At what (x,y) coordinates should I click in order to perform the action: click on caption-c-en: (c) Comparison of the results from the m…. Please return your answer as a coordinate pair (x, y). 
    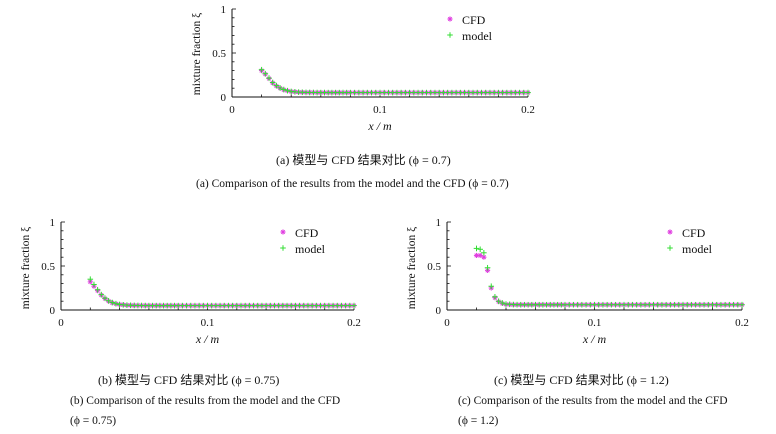
    Looking at the image, I should click on (593, 411).